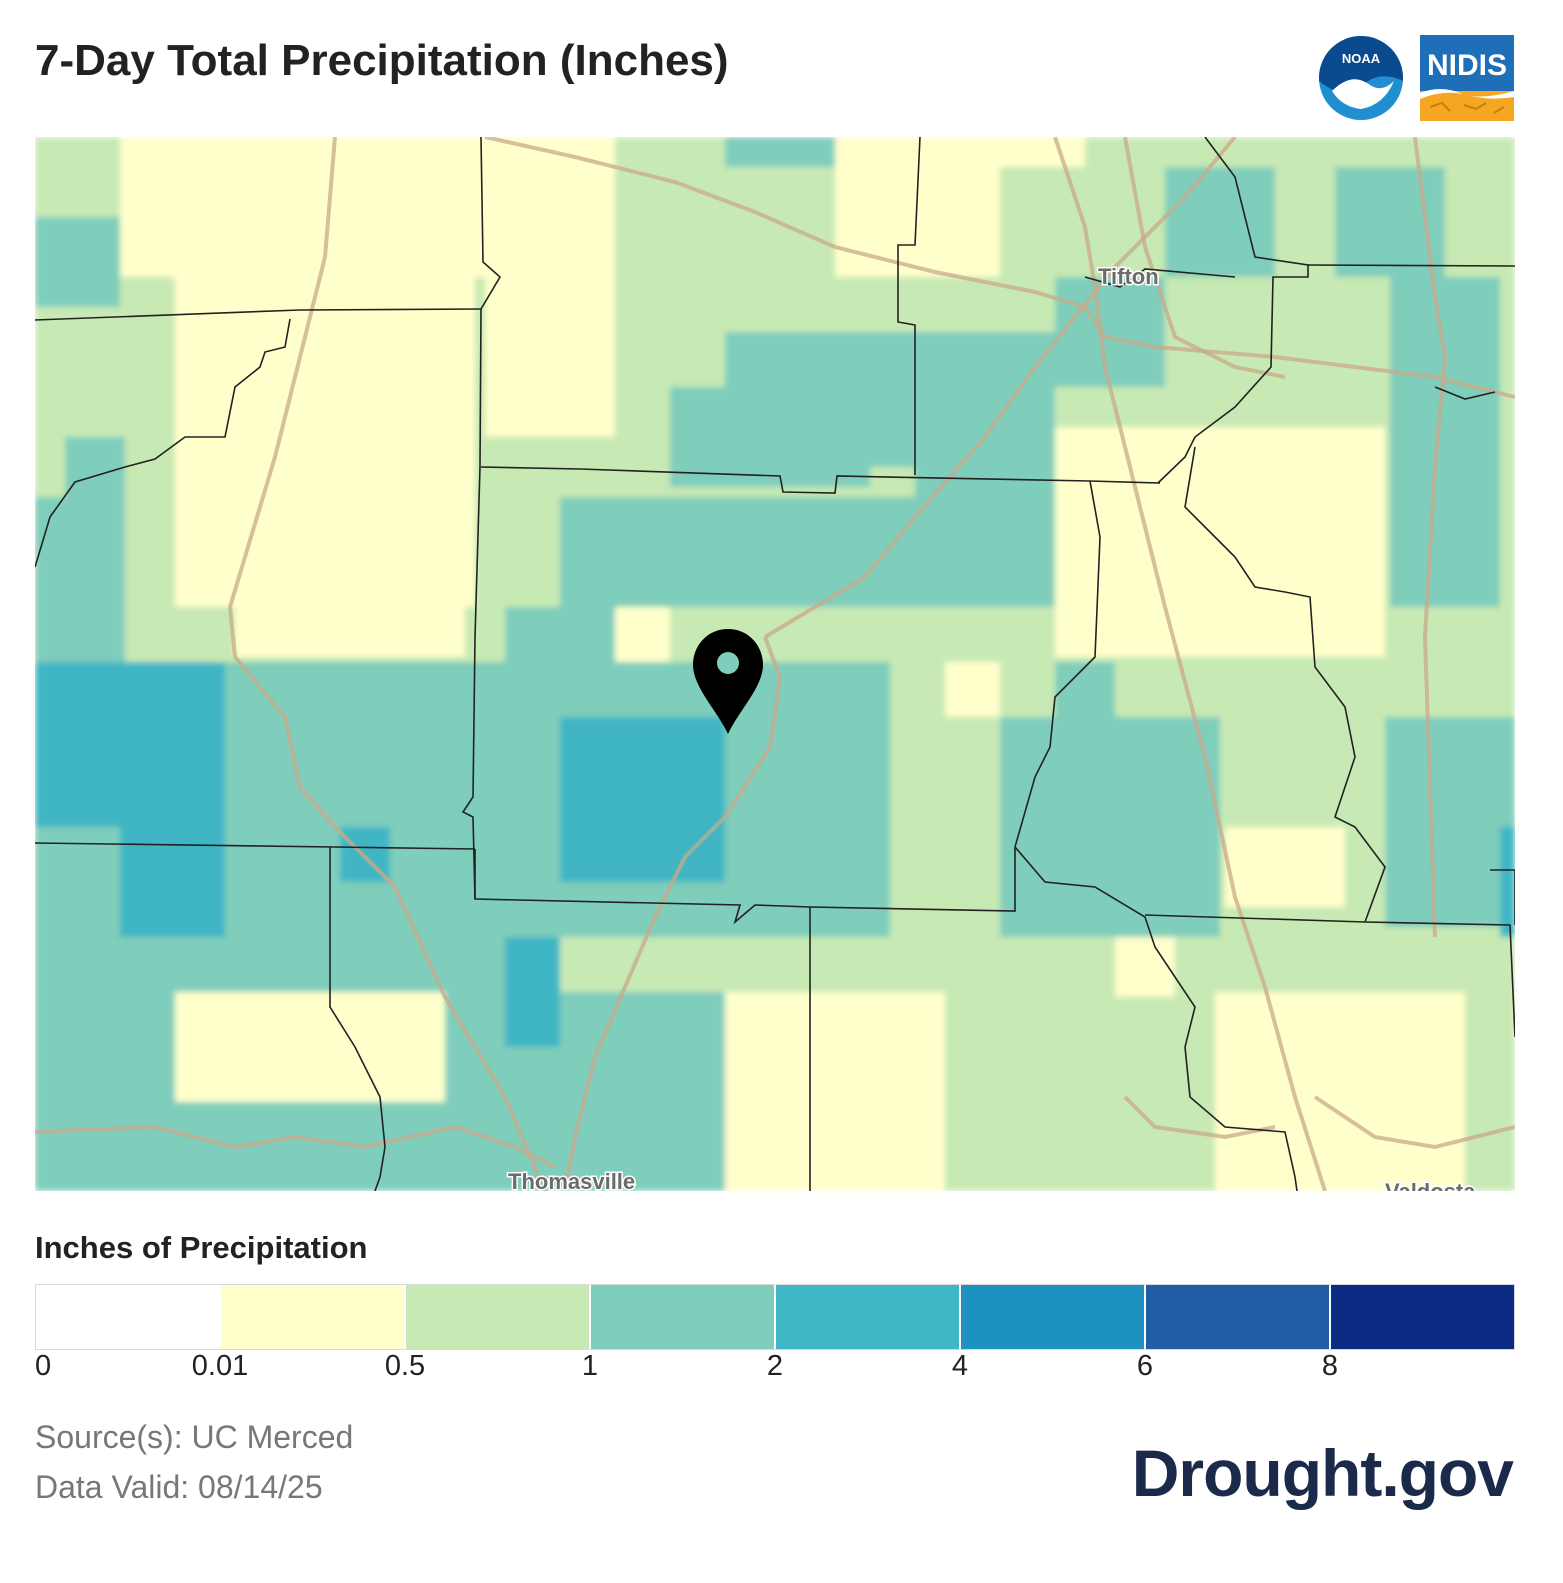 The image size is (1563, 1583). I want to click on legend-tick-label: 8, so click(1330, 1366).